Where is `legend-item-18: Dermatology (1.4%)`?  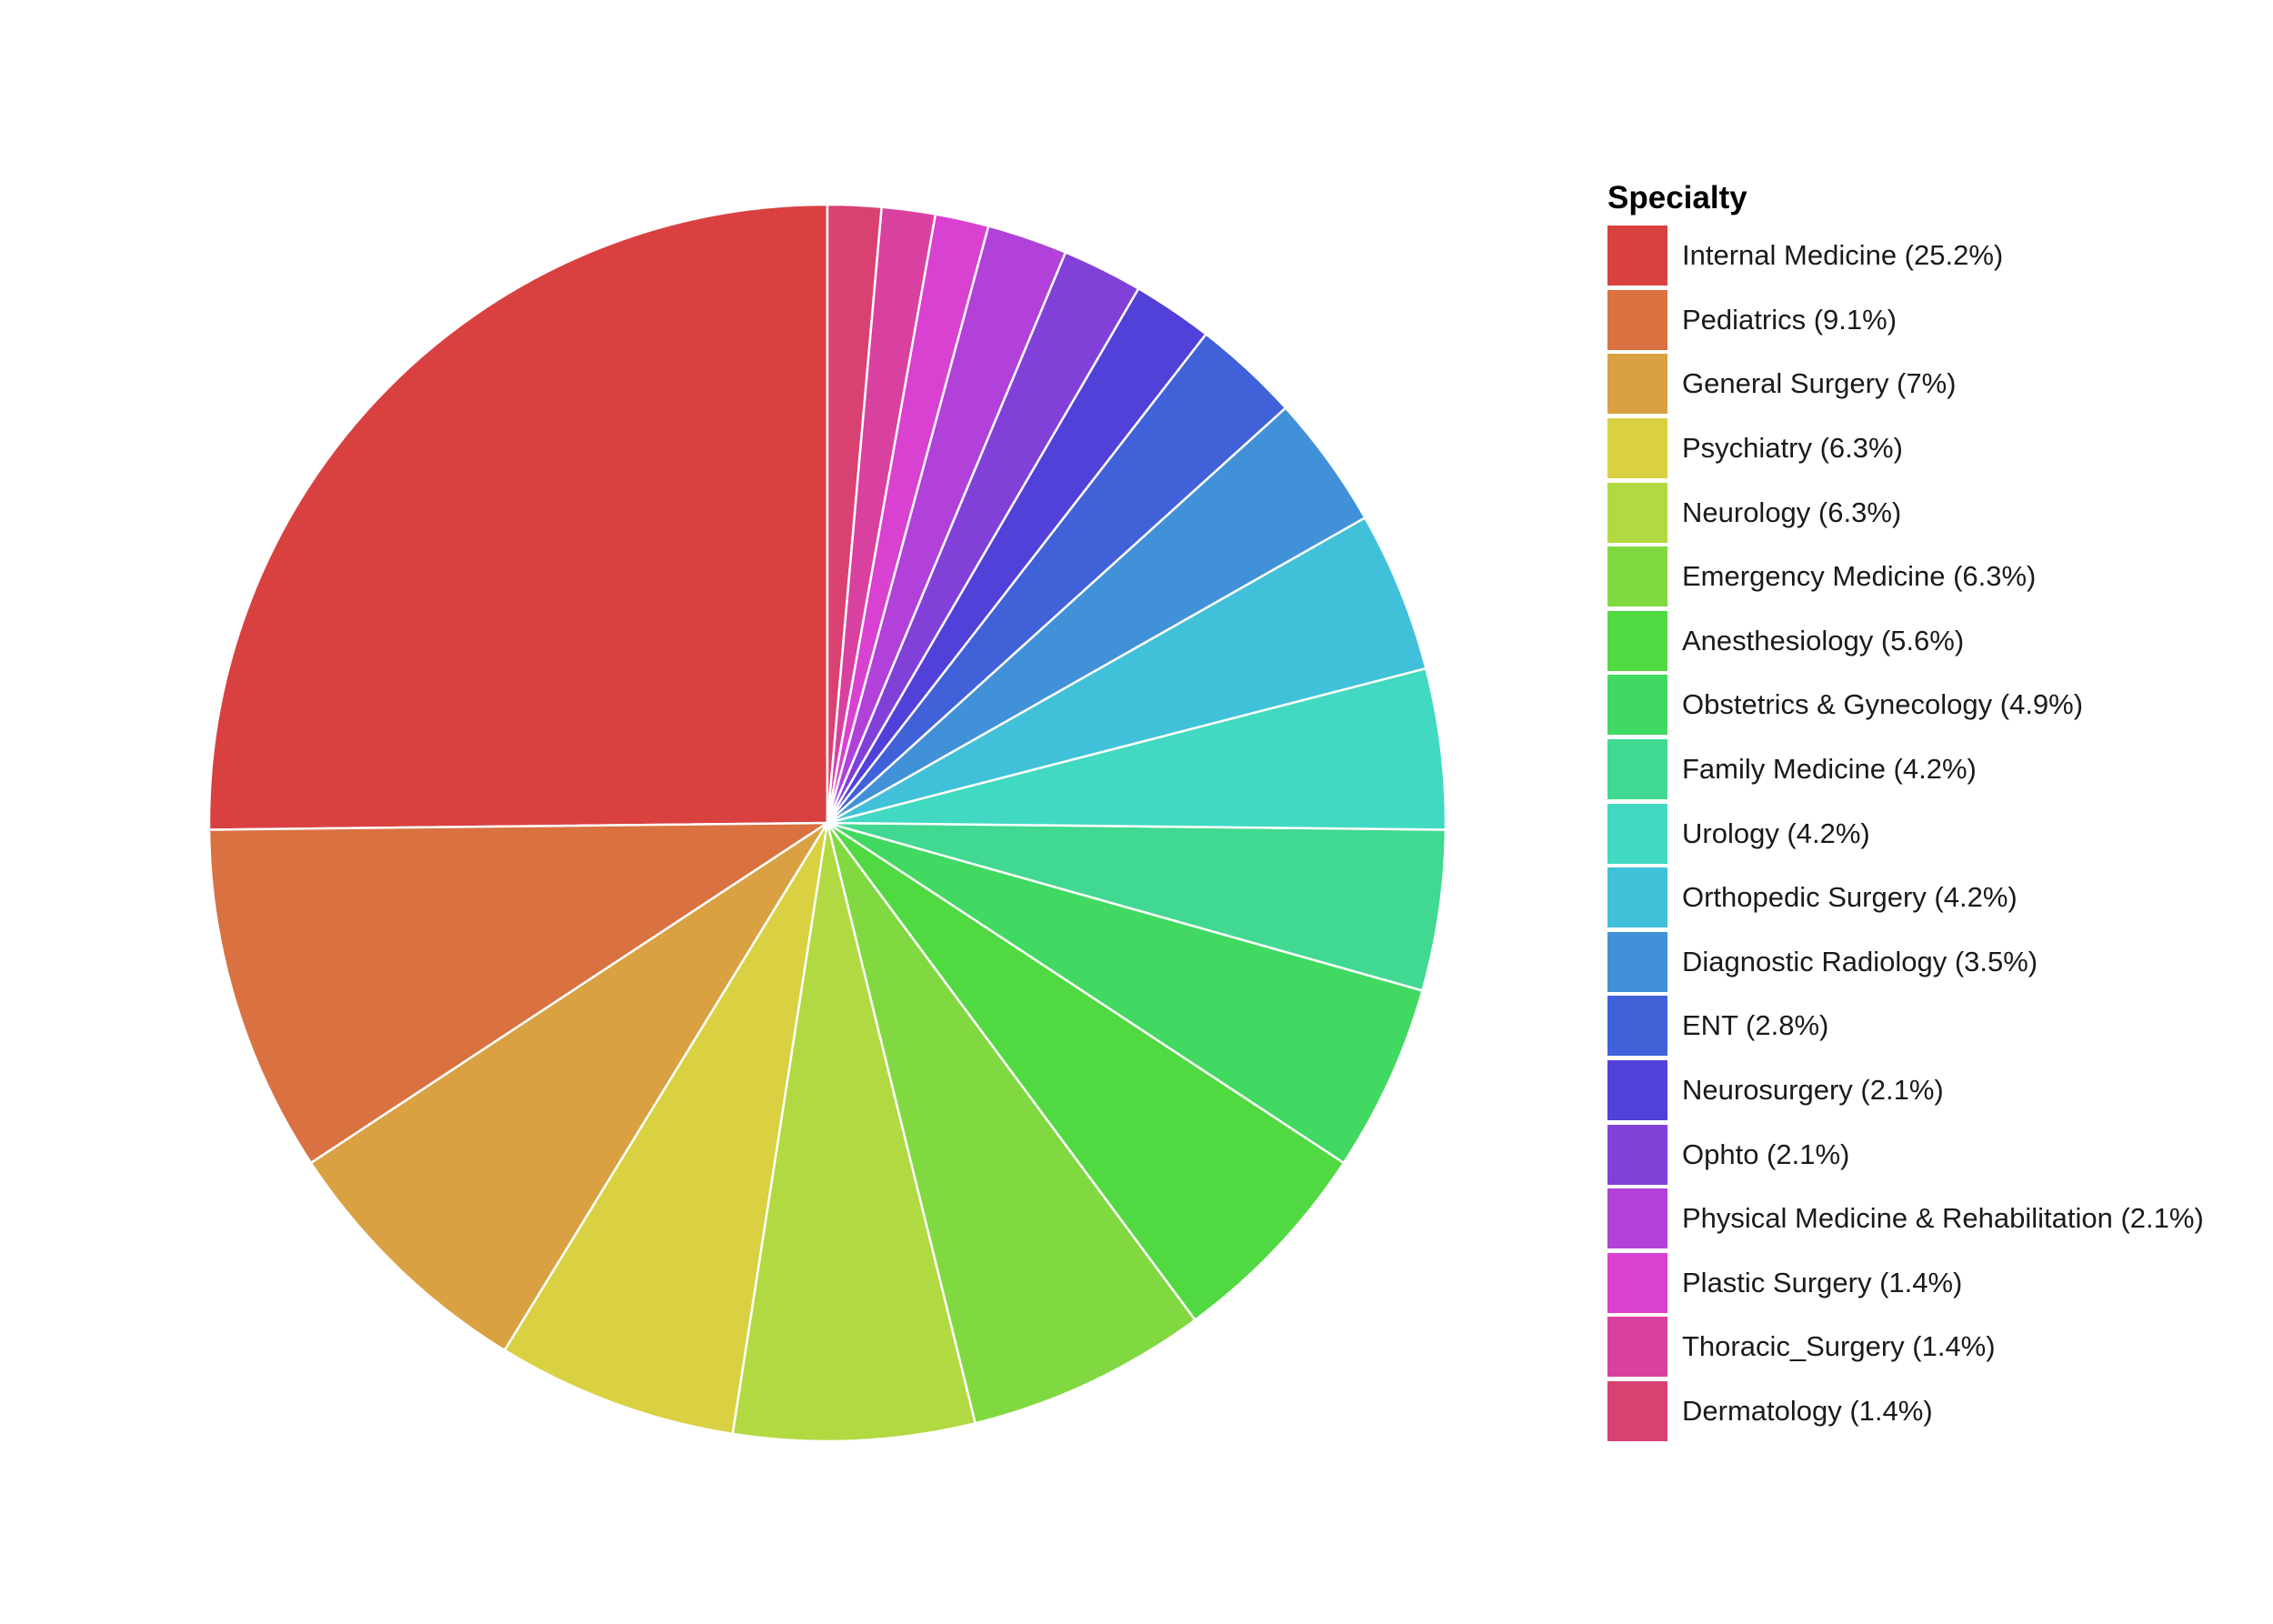
legend-item-18: Dermatology (1.4%) is located at coordinates (1905, 1411).